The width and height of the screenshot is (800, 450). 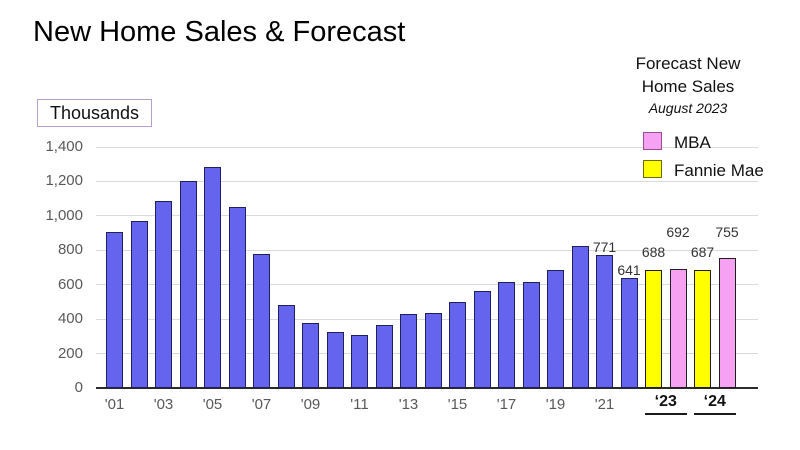 What do you see at coordinates (482, 339) in the screenshot?
I see `bar-'16` at bounding box center [482, 339].